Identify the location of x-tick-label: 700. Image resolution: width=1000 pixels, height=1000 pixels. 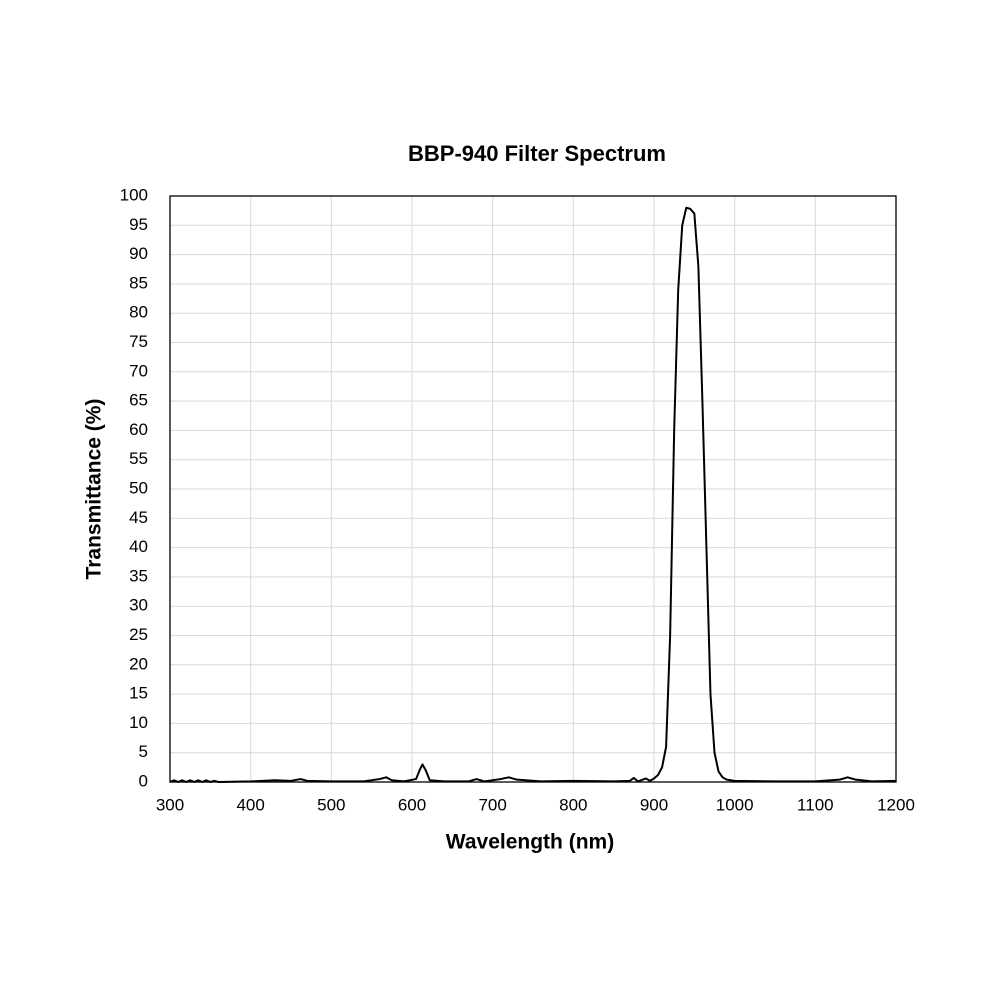
(492, 804).